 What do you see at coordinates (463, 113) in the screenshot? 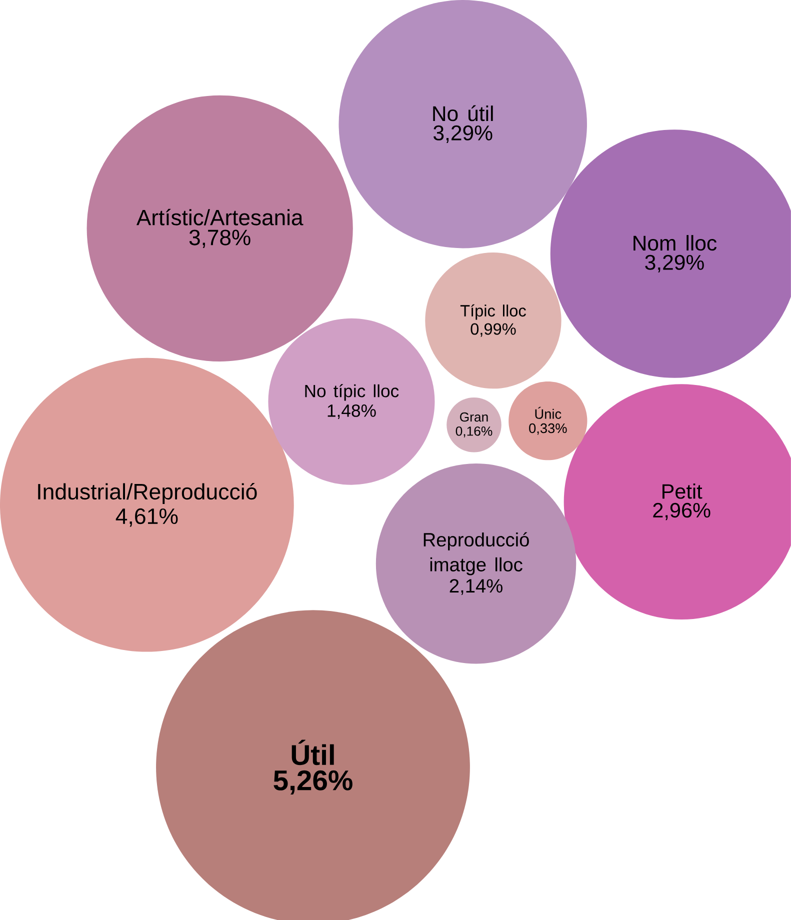
I see `category-label: No útil` at bounding box center [463, 113].